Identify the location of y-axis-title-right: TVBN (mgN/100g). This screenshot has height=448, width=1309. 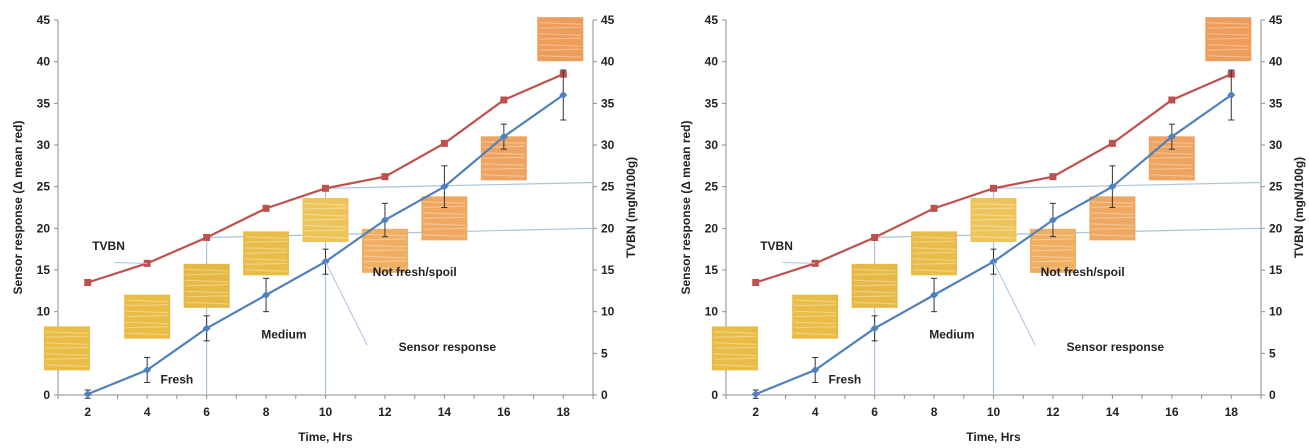
(1299, 207).